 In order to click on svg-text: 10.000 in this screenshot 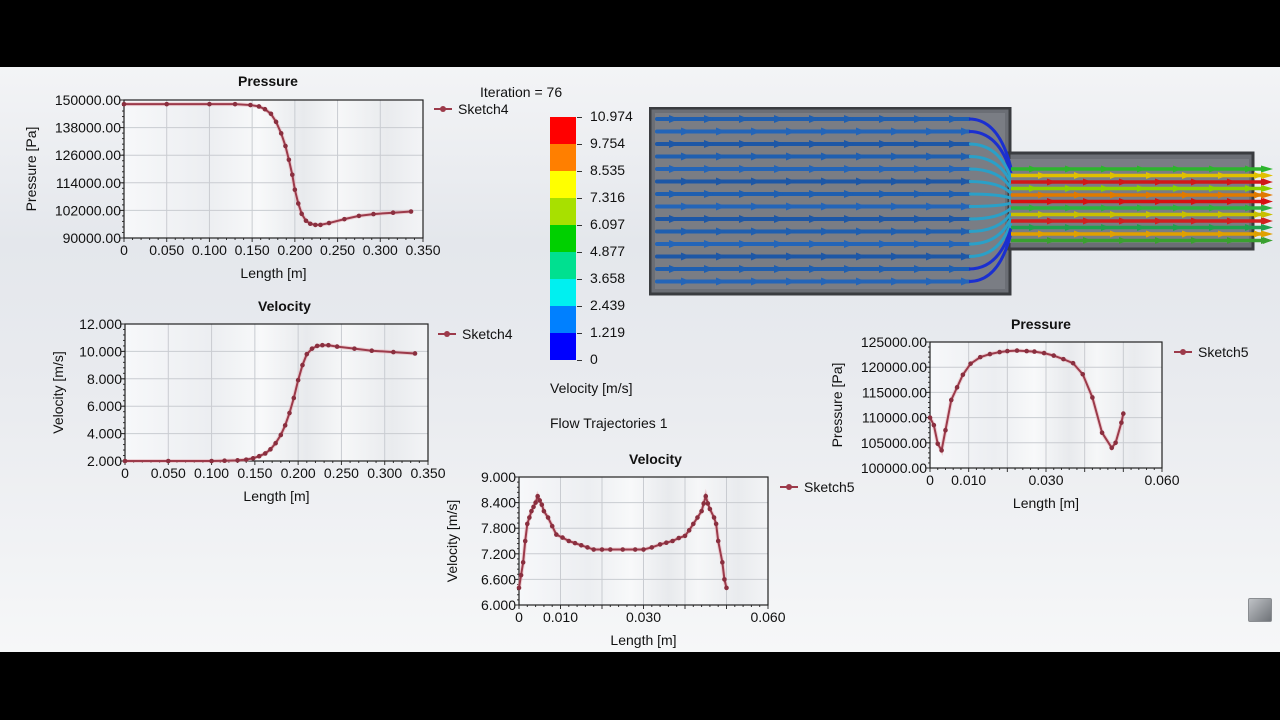, I will do `click(100, 351)`.